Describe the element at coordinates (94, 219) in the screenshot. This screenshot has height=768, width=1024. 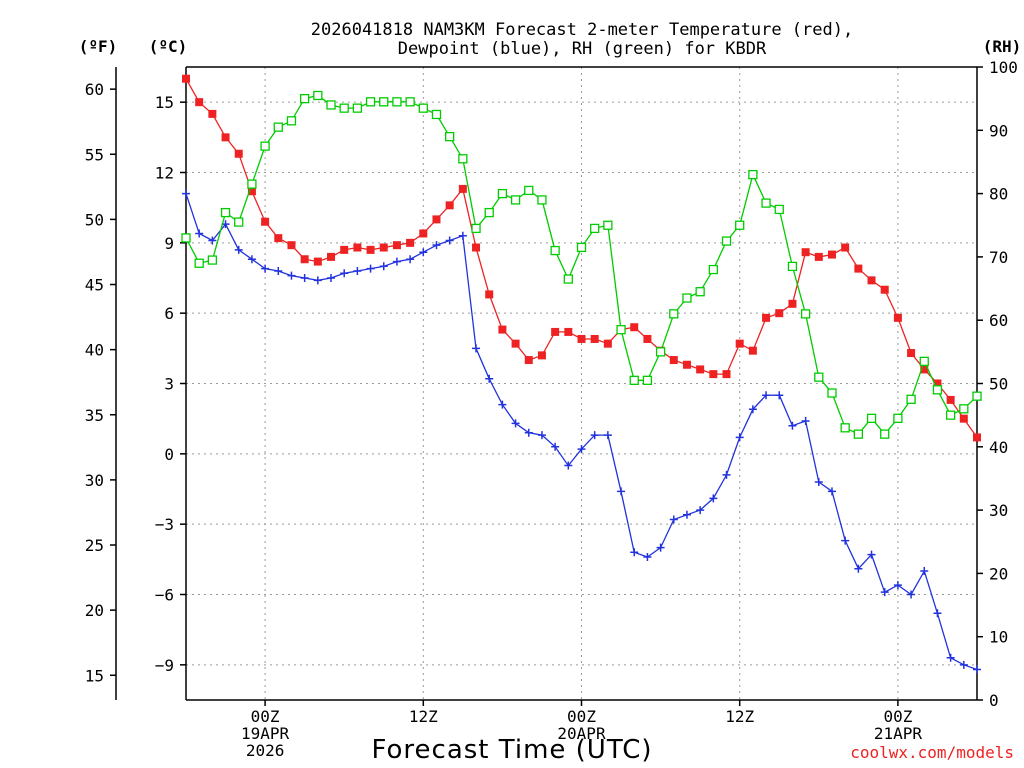
I see `fahrenheit-tick-label: 50` at that location.